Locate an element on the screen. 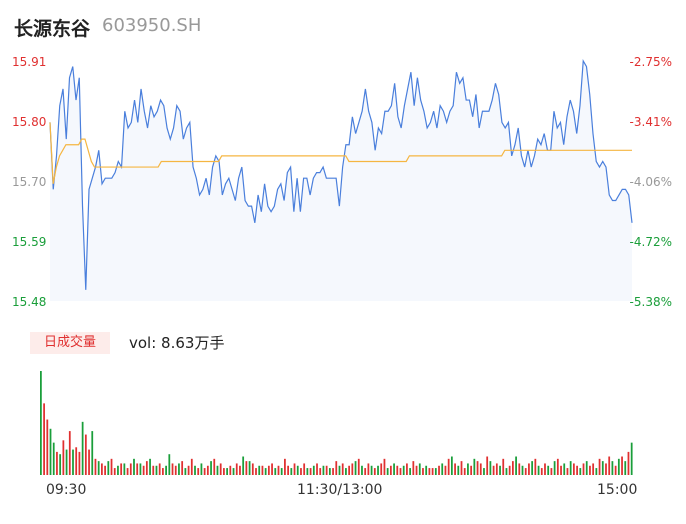  price-tick-2: 15.80 is located at coordinates (29, 122).